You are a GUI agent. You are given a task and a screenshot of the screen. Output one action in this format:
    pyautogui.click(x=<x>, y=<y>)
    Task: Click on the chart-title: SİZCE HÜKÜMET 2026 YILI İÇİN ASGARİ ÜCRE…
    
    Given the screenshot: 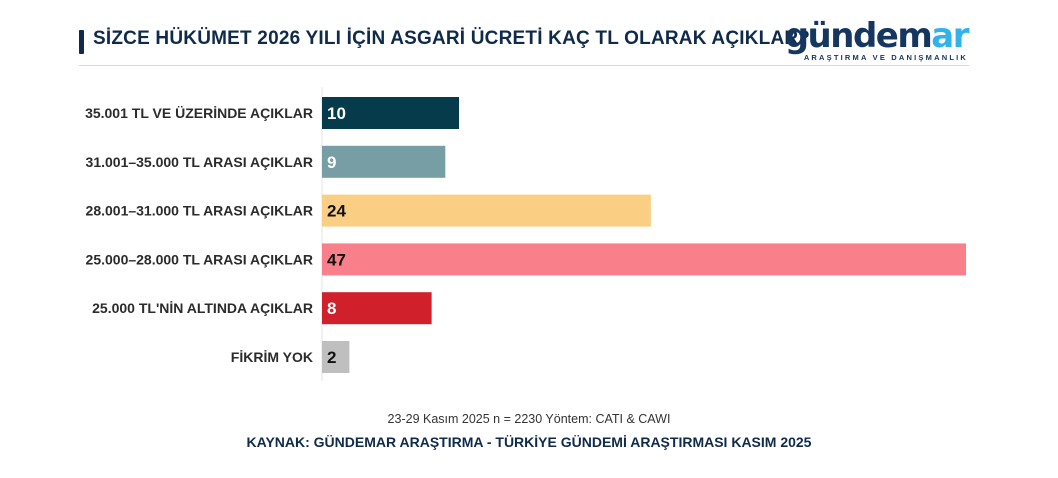 What is the action you would take?
    pyautogui.click(x=452, y=38)
    